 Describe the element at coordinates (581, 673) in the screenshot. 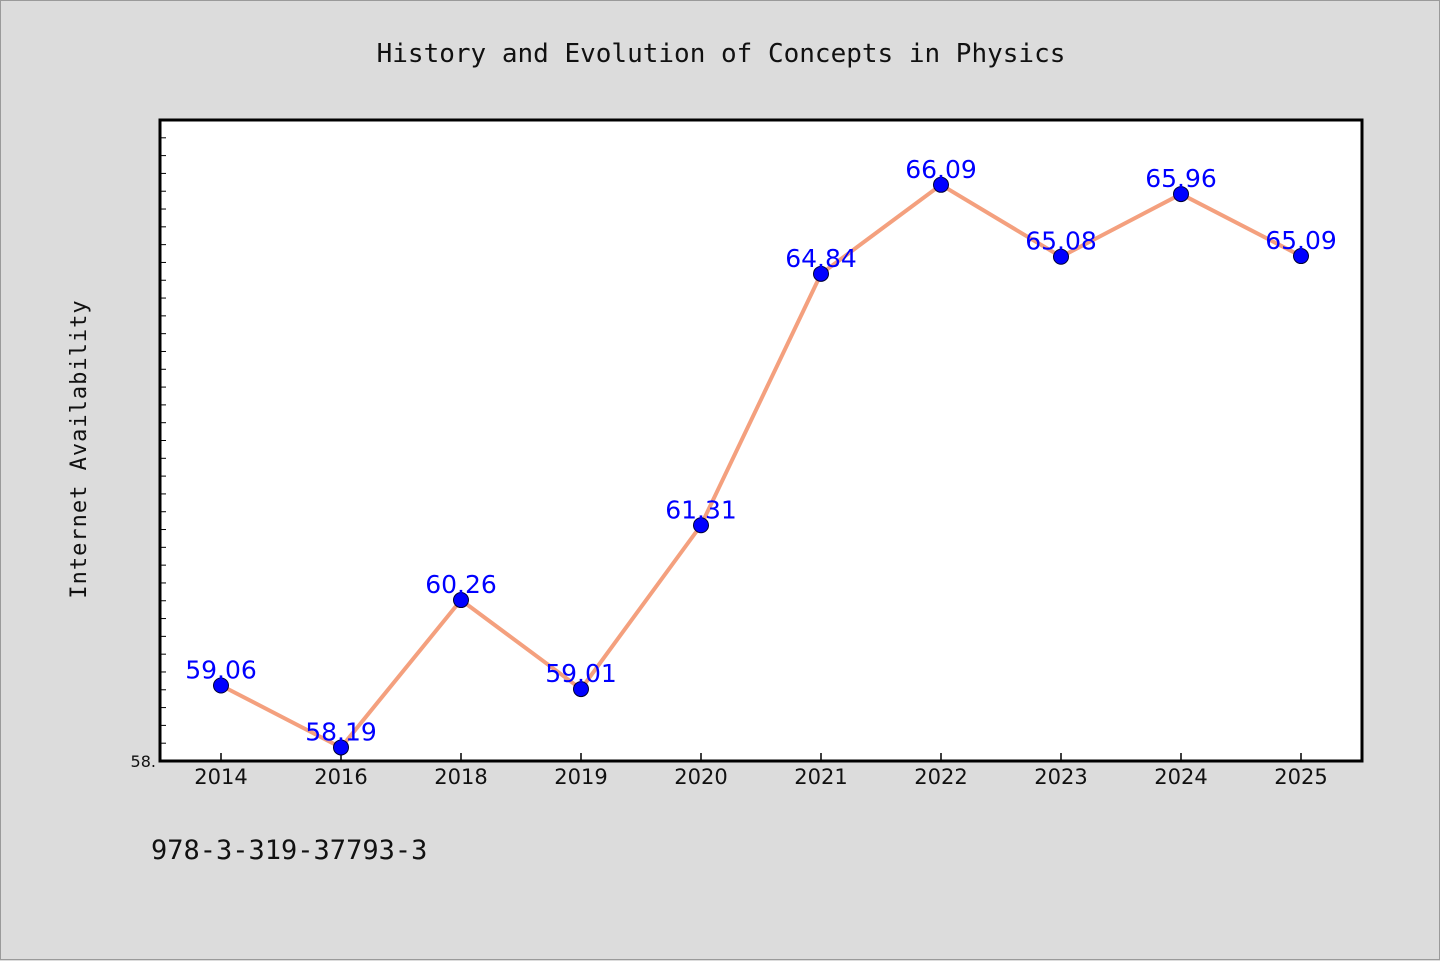

I see `data-label: 59.01` at that location.